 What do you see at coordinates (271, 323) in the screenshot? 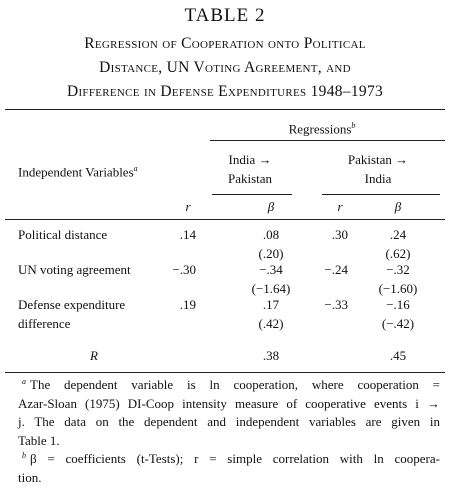
I see `cell: (.42)` at bounding box center [271, 323].